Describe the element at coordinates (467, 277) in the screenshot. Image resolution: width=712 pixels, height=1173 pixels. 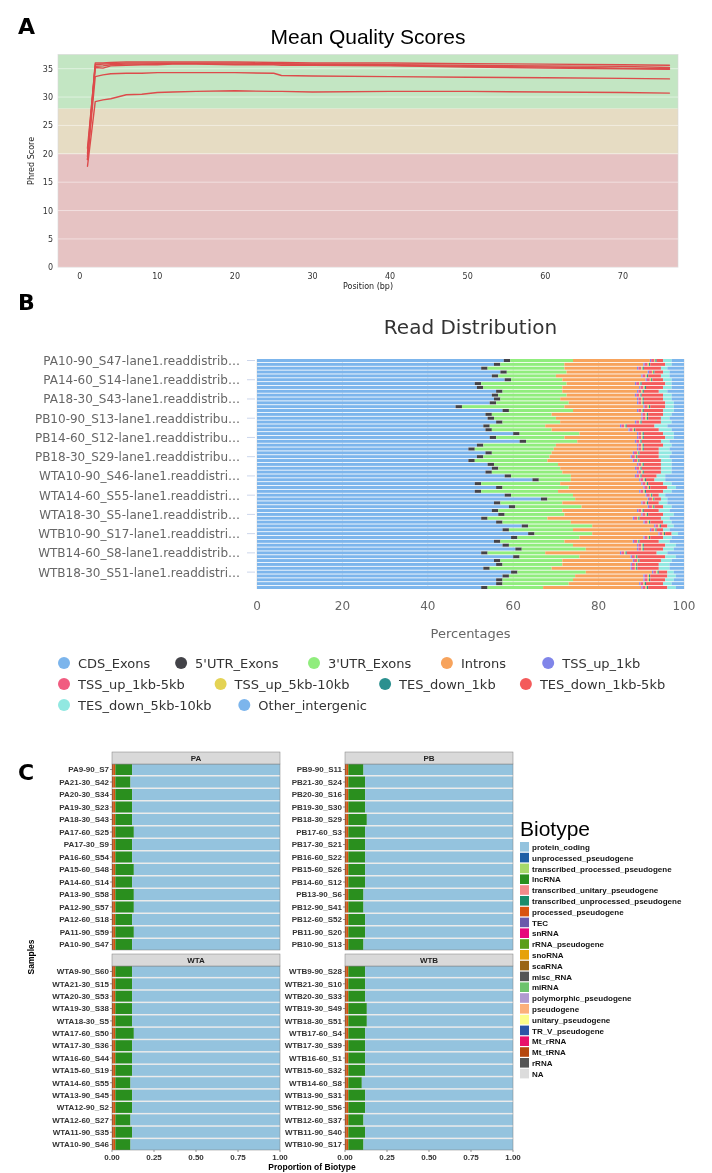
I see `x-tick-label: 50` at that location.